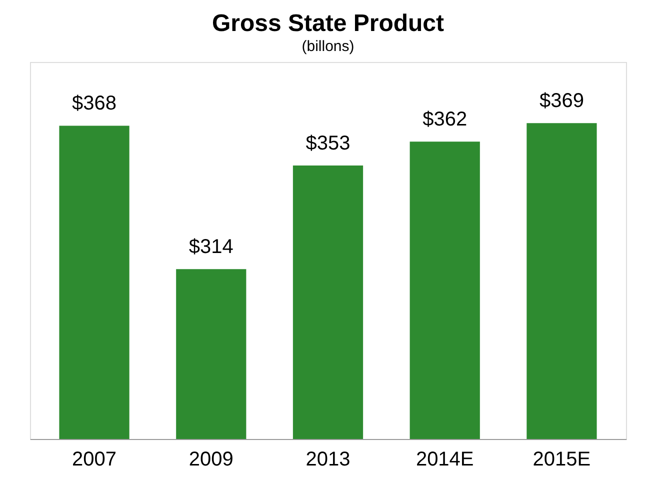  Describe the element at coordinates (445, 119) in the screenshot. I see `data-label: $362` at that location.